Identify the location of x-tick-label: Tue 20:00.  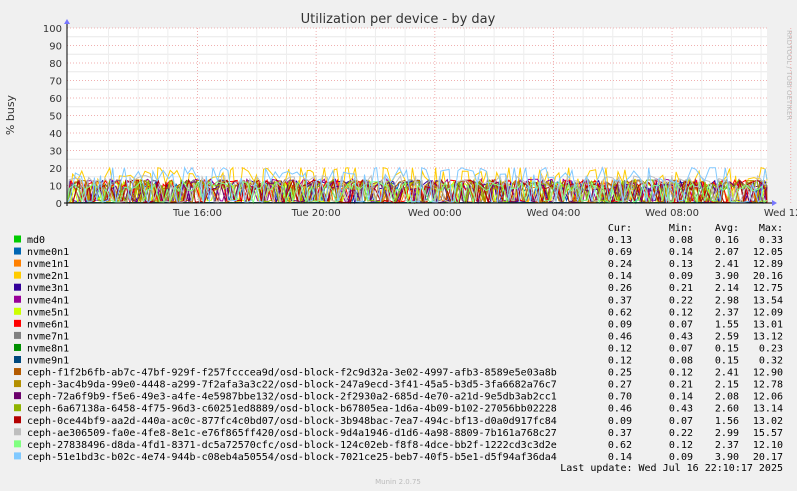
(316, 213).